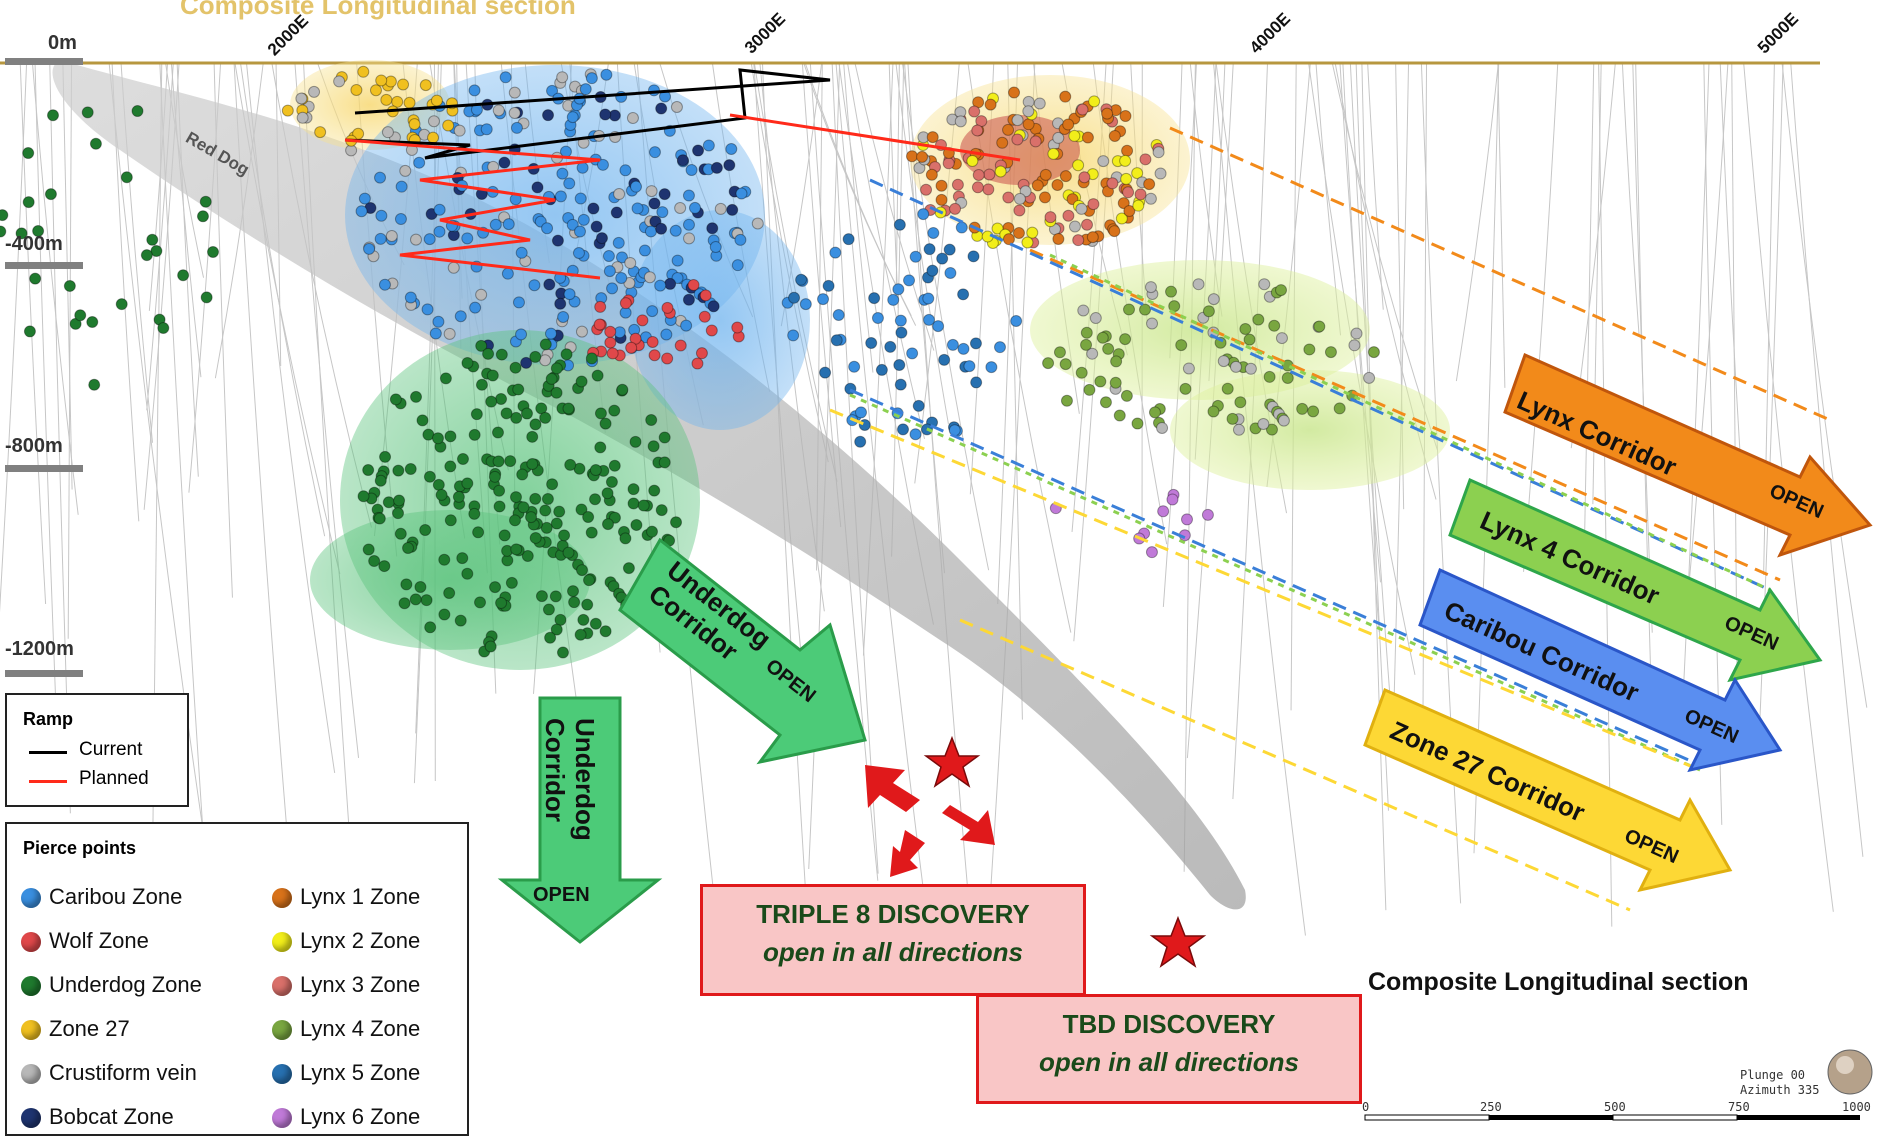  Describe the element at coordinates (111, 749) in the screenshot. I see `ramp-current-label: Current` at that location.